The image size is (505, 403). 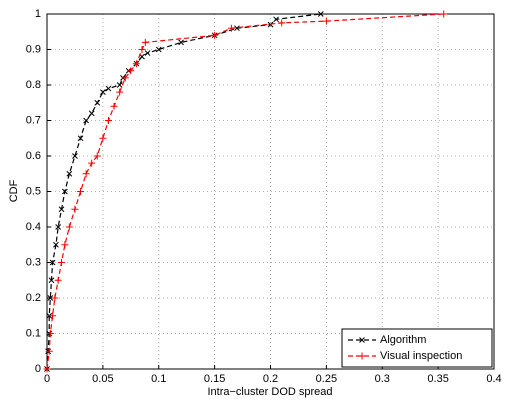 I want to click on legend-label: Visual inspection, so click(x=421, y=356).